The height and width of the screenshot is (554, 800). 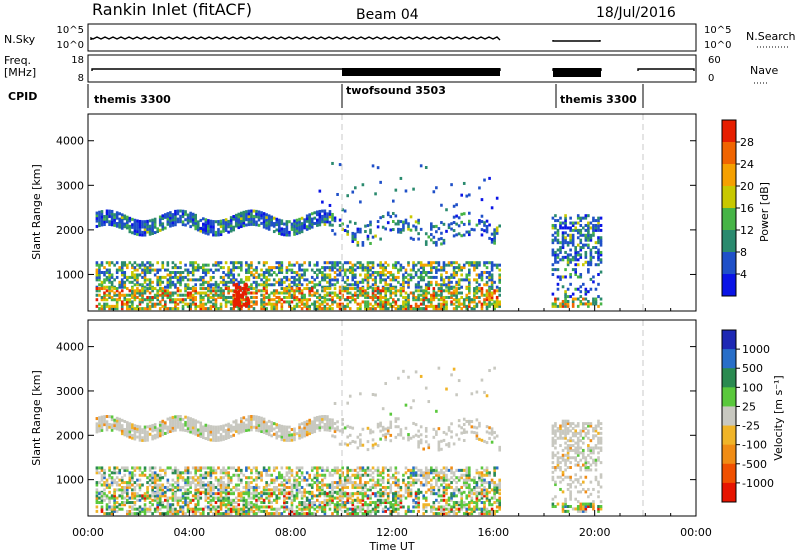 I want to click on station-title: Rankin Inlet (fitACF), so click(x=172, y=9).